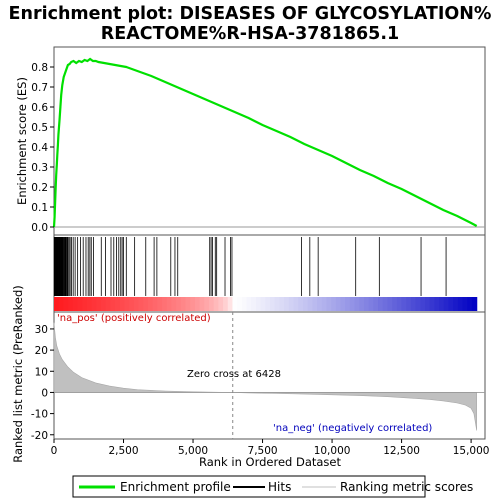 This screenshot has width=500, height=500. I want to click on pos-correlated-label: 'na_pos' (positively correlated), so click(134, 318).